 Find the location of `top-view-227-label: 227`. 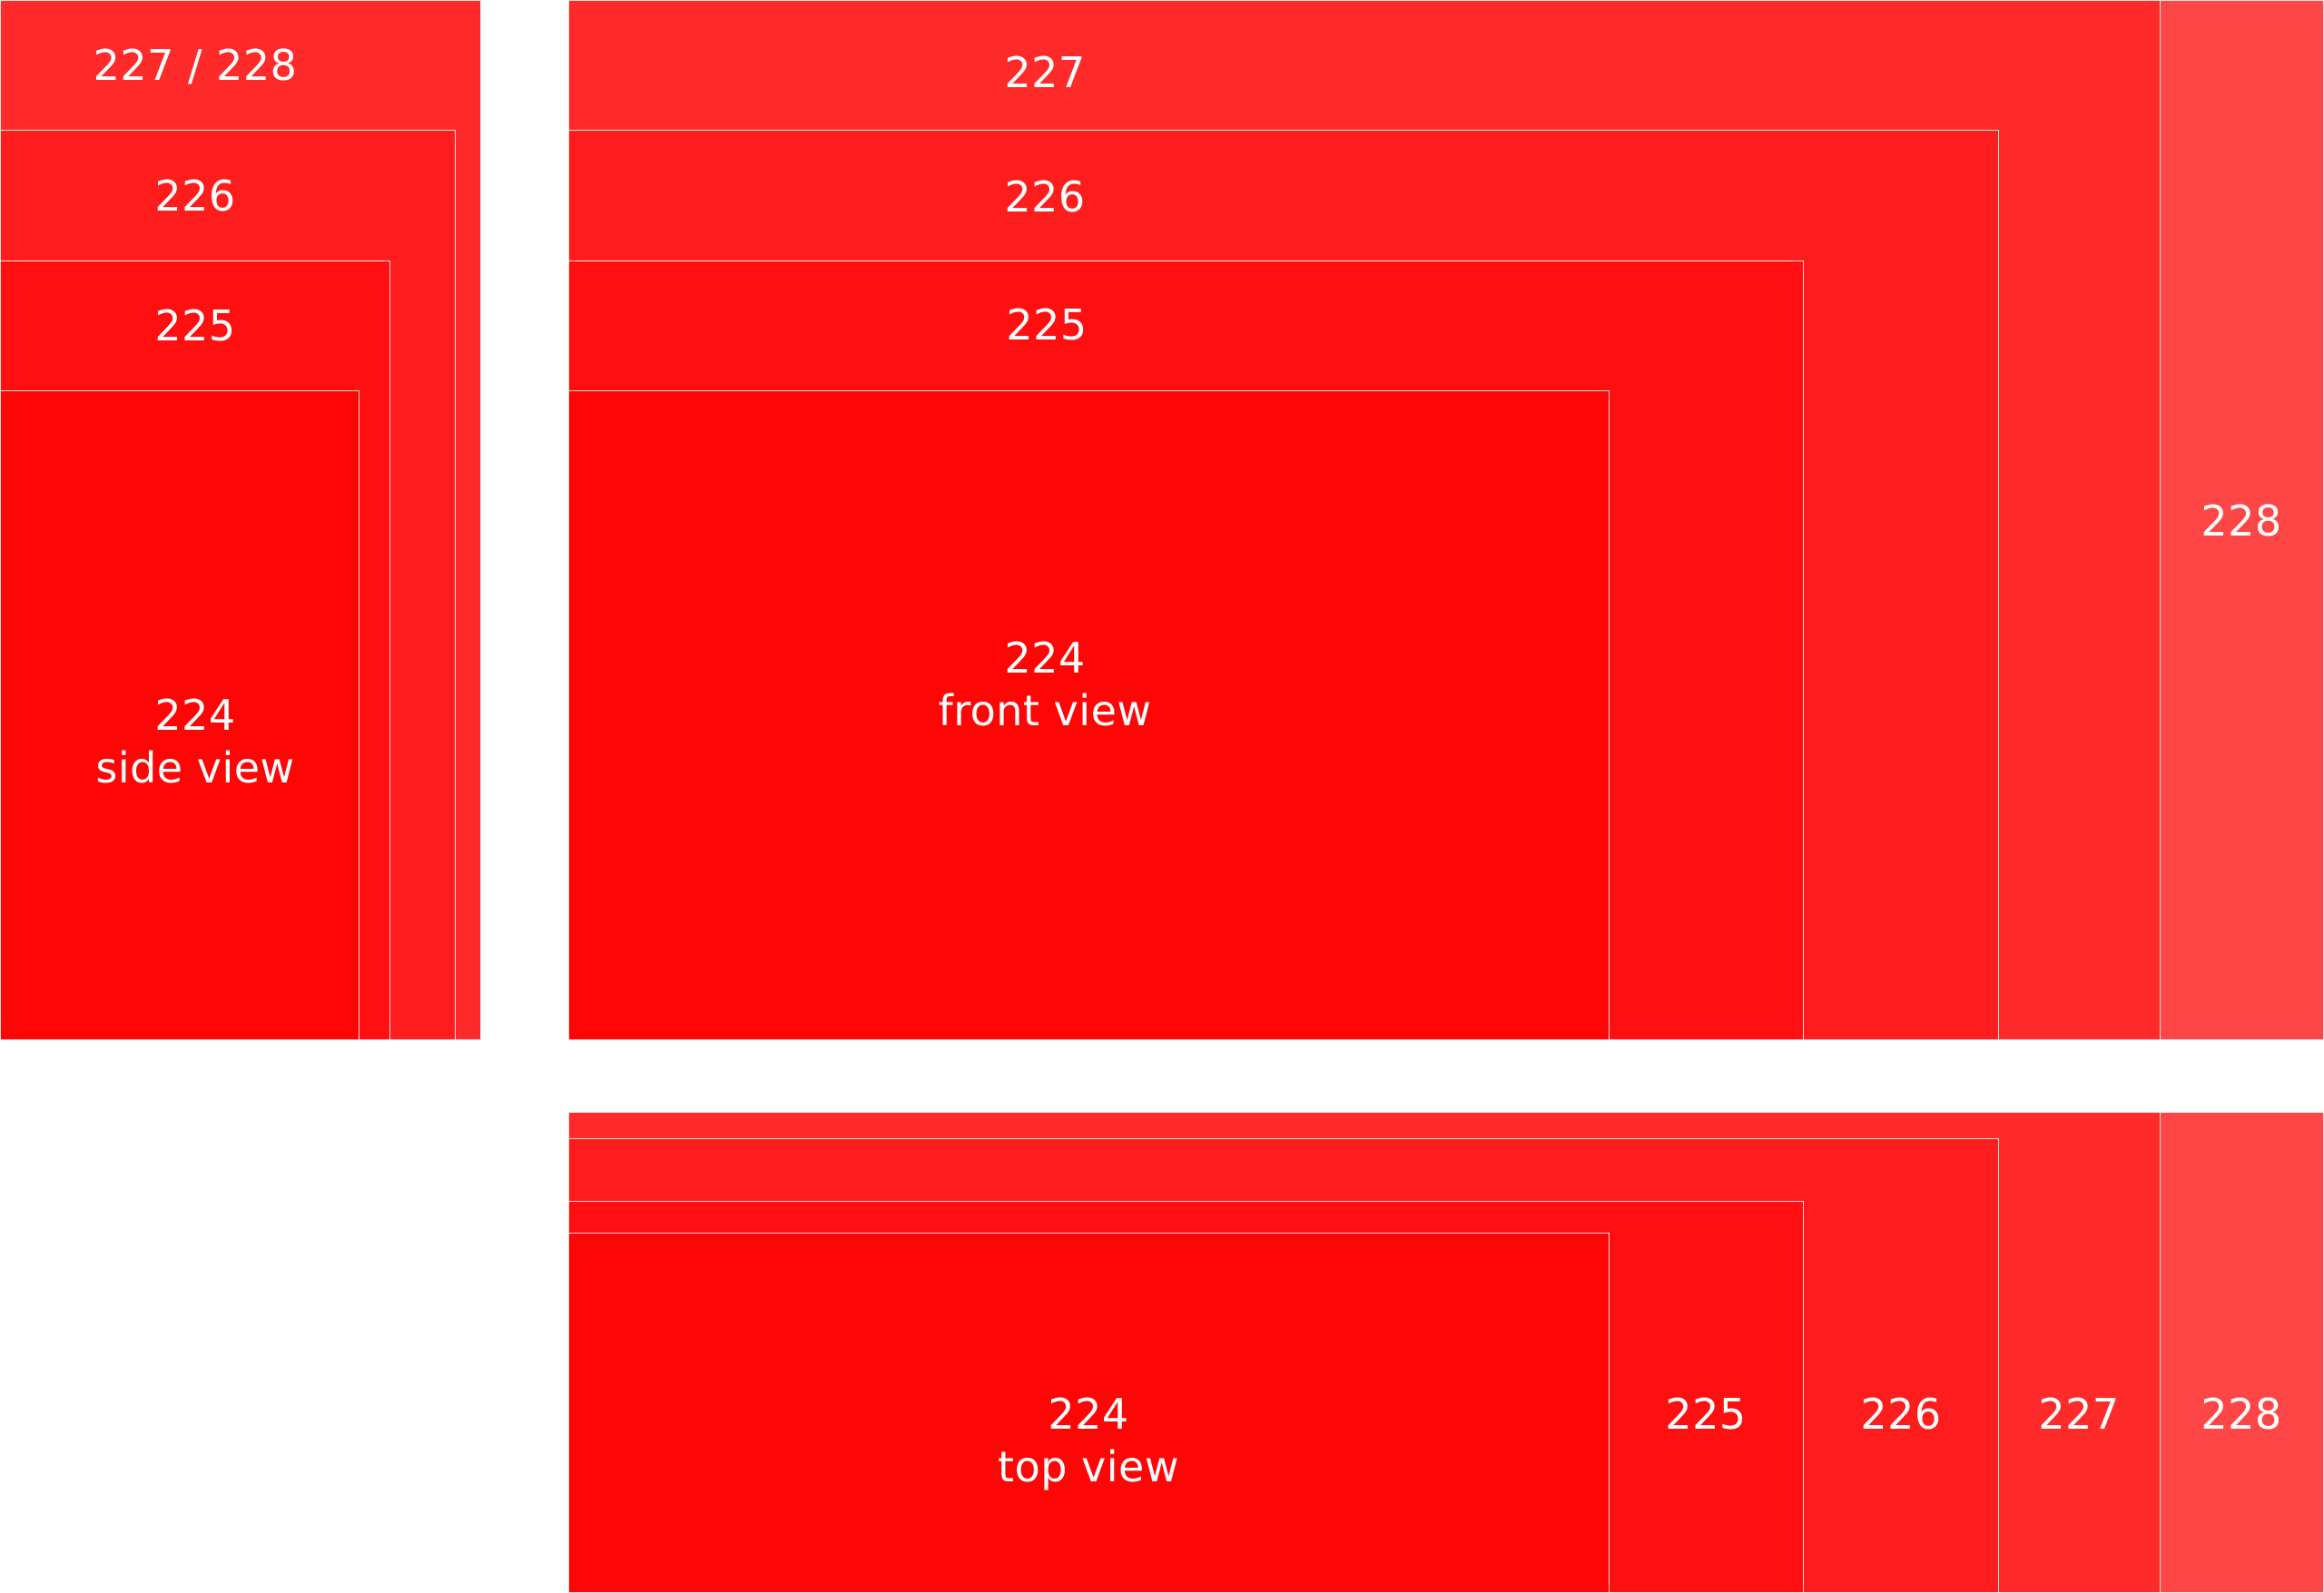

top-view-227-label: 227 is located at coordinates (2079, 1414).